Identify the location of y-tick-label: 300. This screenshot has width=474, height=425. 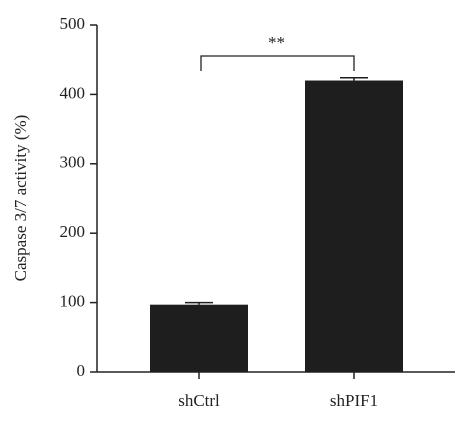
(73, 162).